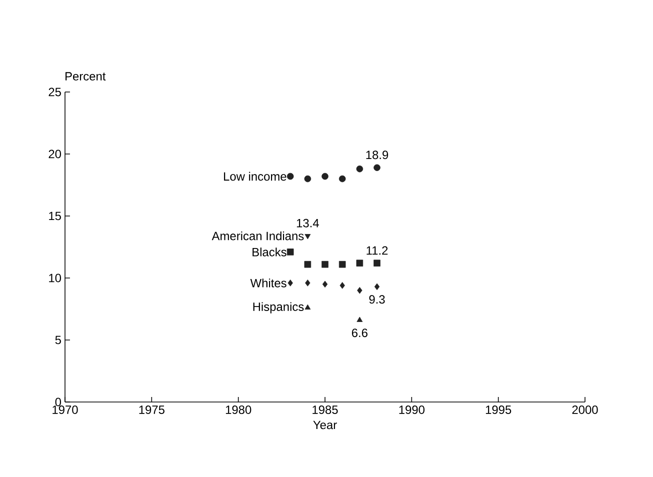 This screenshot has height=477, width=653. I want to click on x-tick-label: 1975, so click(151, 410).